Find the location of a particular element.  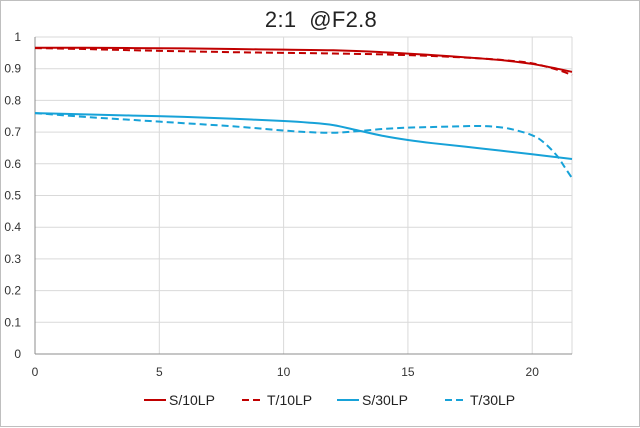

series-line-t-10lp is located at coordinates (303, 61).